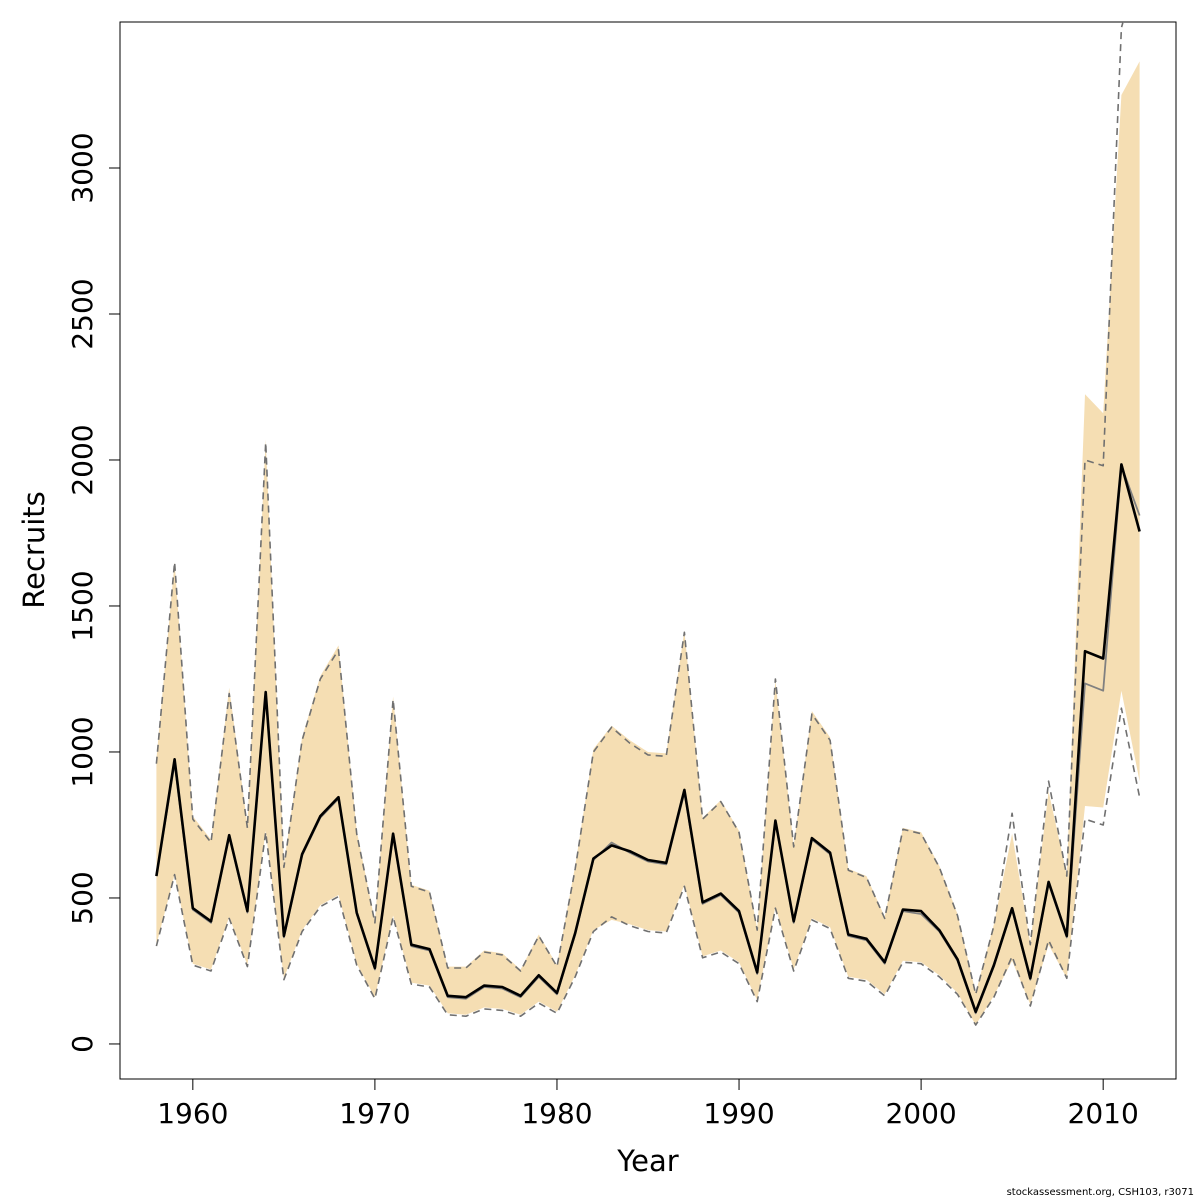 This screenshot has height=1200, width=1200. Describe the element at coordinates (920, 1113) in the screenshot. I see `x-tick-label: 2000` at that location.